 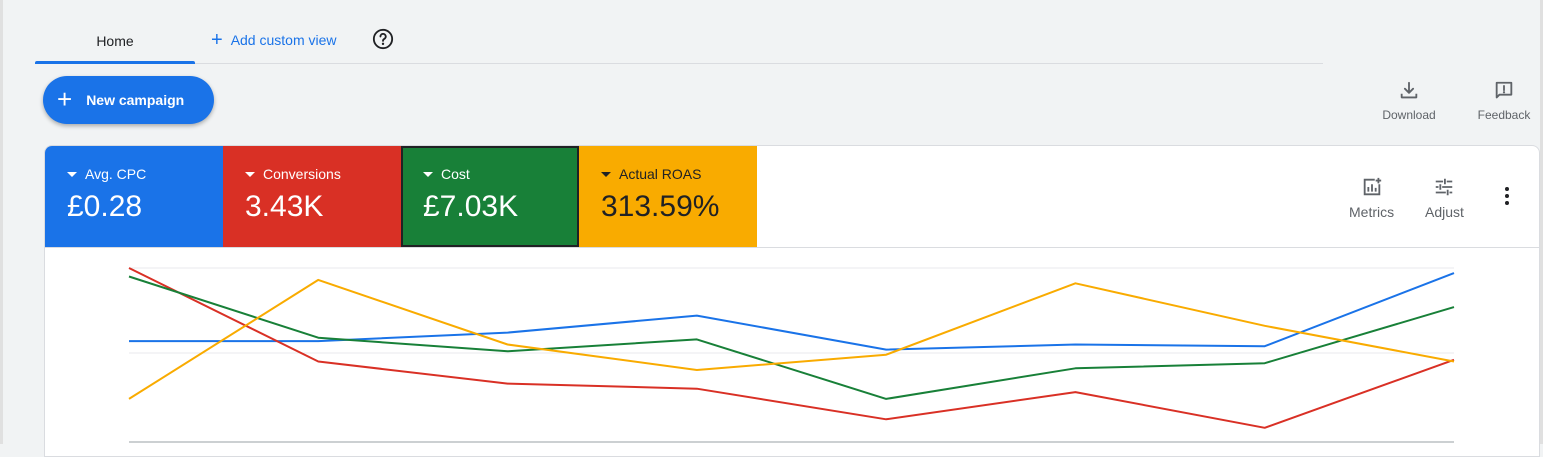 I want to click on adjust-label: Adjust, so click(x=1444, y=212).